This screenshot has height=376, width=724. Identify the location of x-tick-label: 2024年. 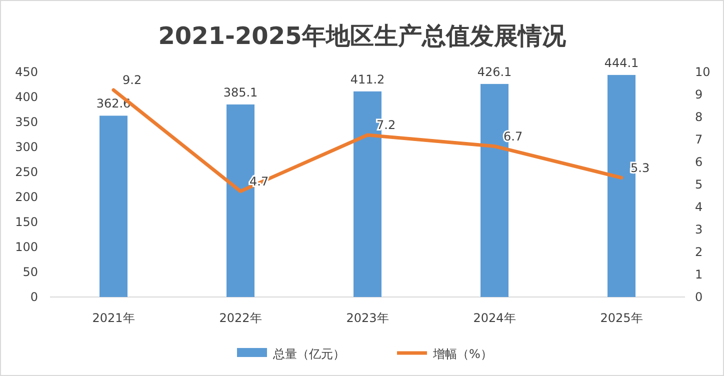
(494, 318).